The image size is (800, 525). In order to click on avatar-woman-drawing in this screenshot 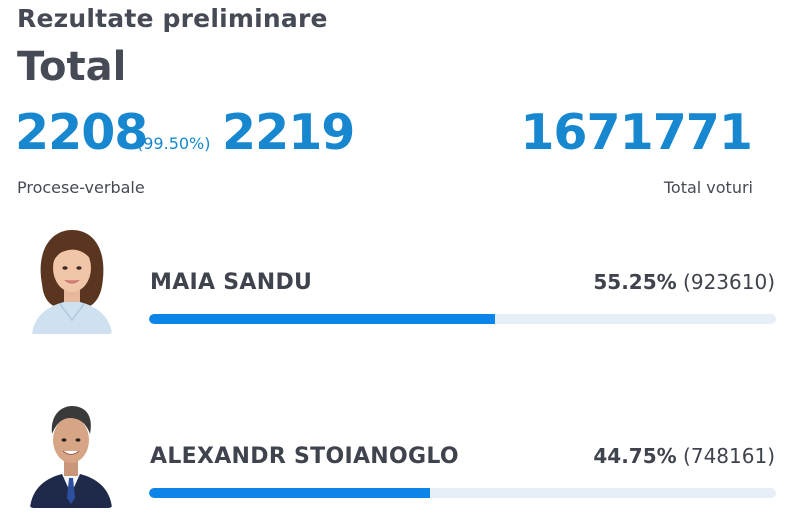, I will do `click(71, 279)`.